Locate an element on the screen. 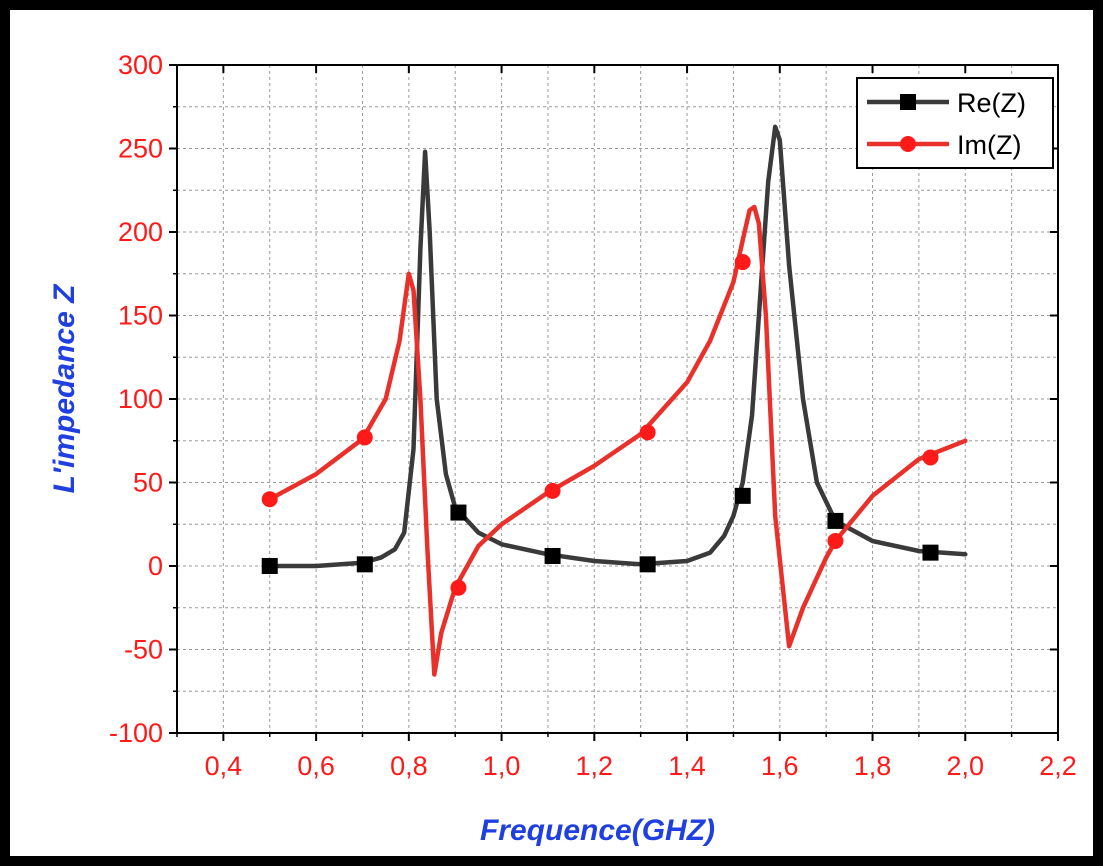 This screenshot has width=1103, height=866. legend-marker-square is located at coordinates (908, 102).